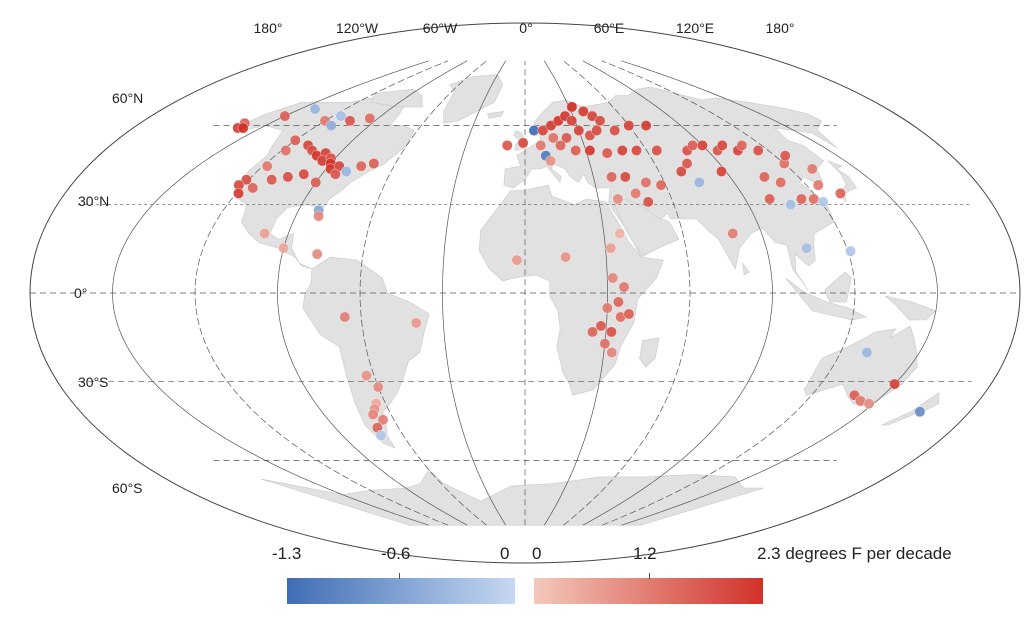  I want to click on legend-neg-max-label: 0, so click(505, 553).